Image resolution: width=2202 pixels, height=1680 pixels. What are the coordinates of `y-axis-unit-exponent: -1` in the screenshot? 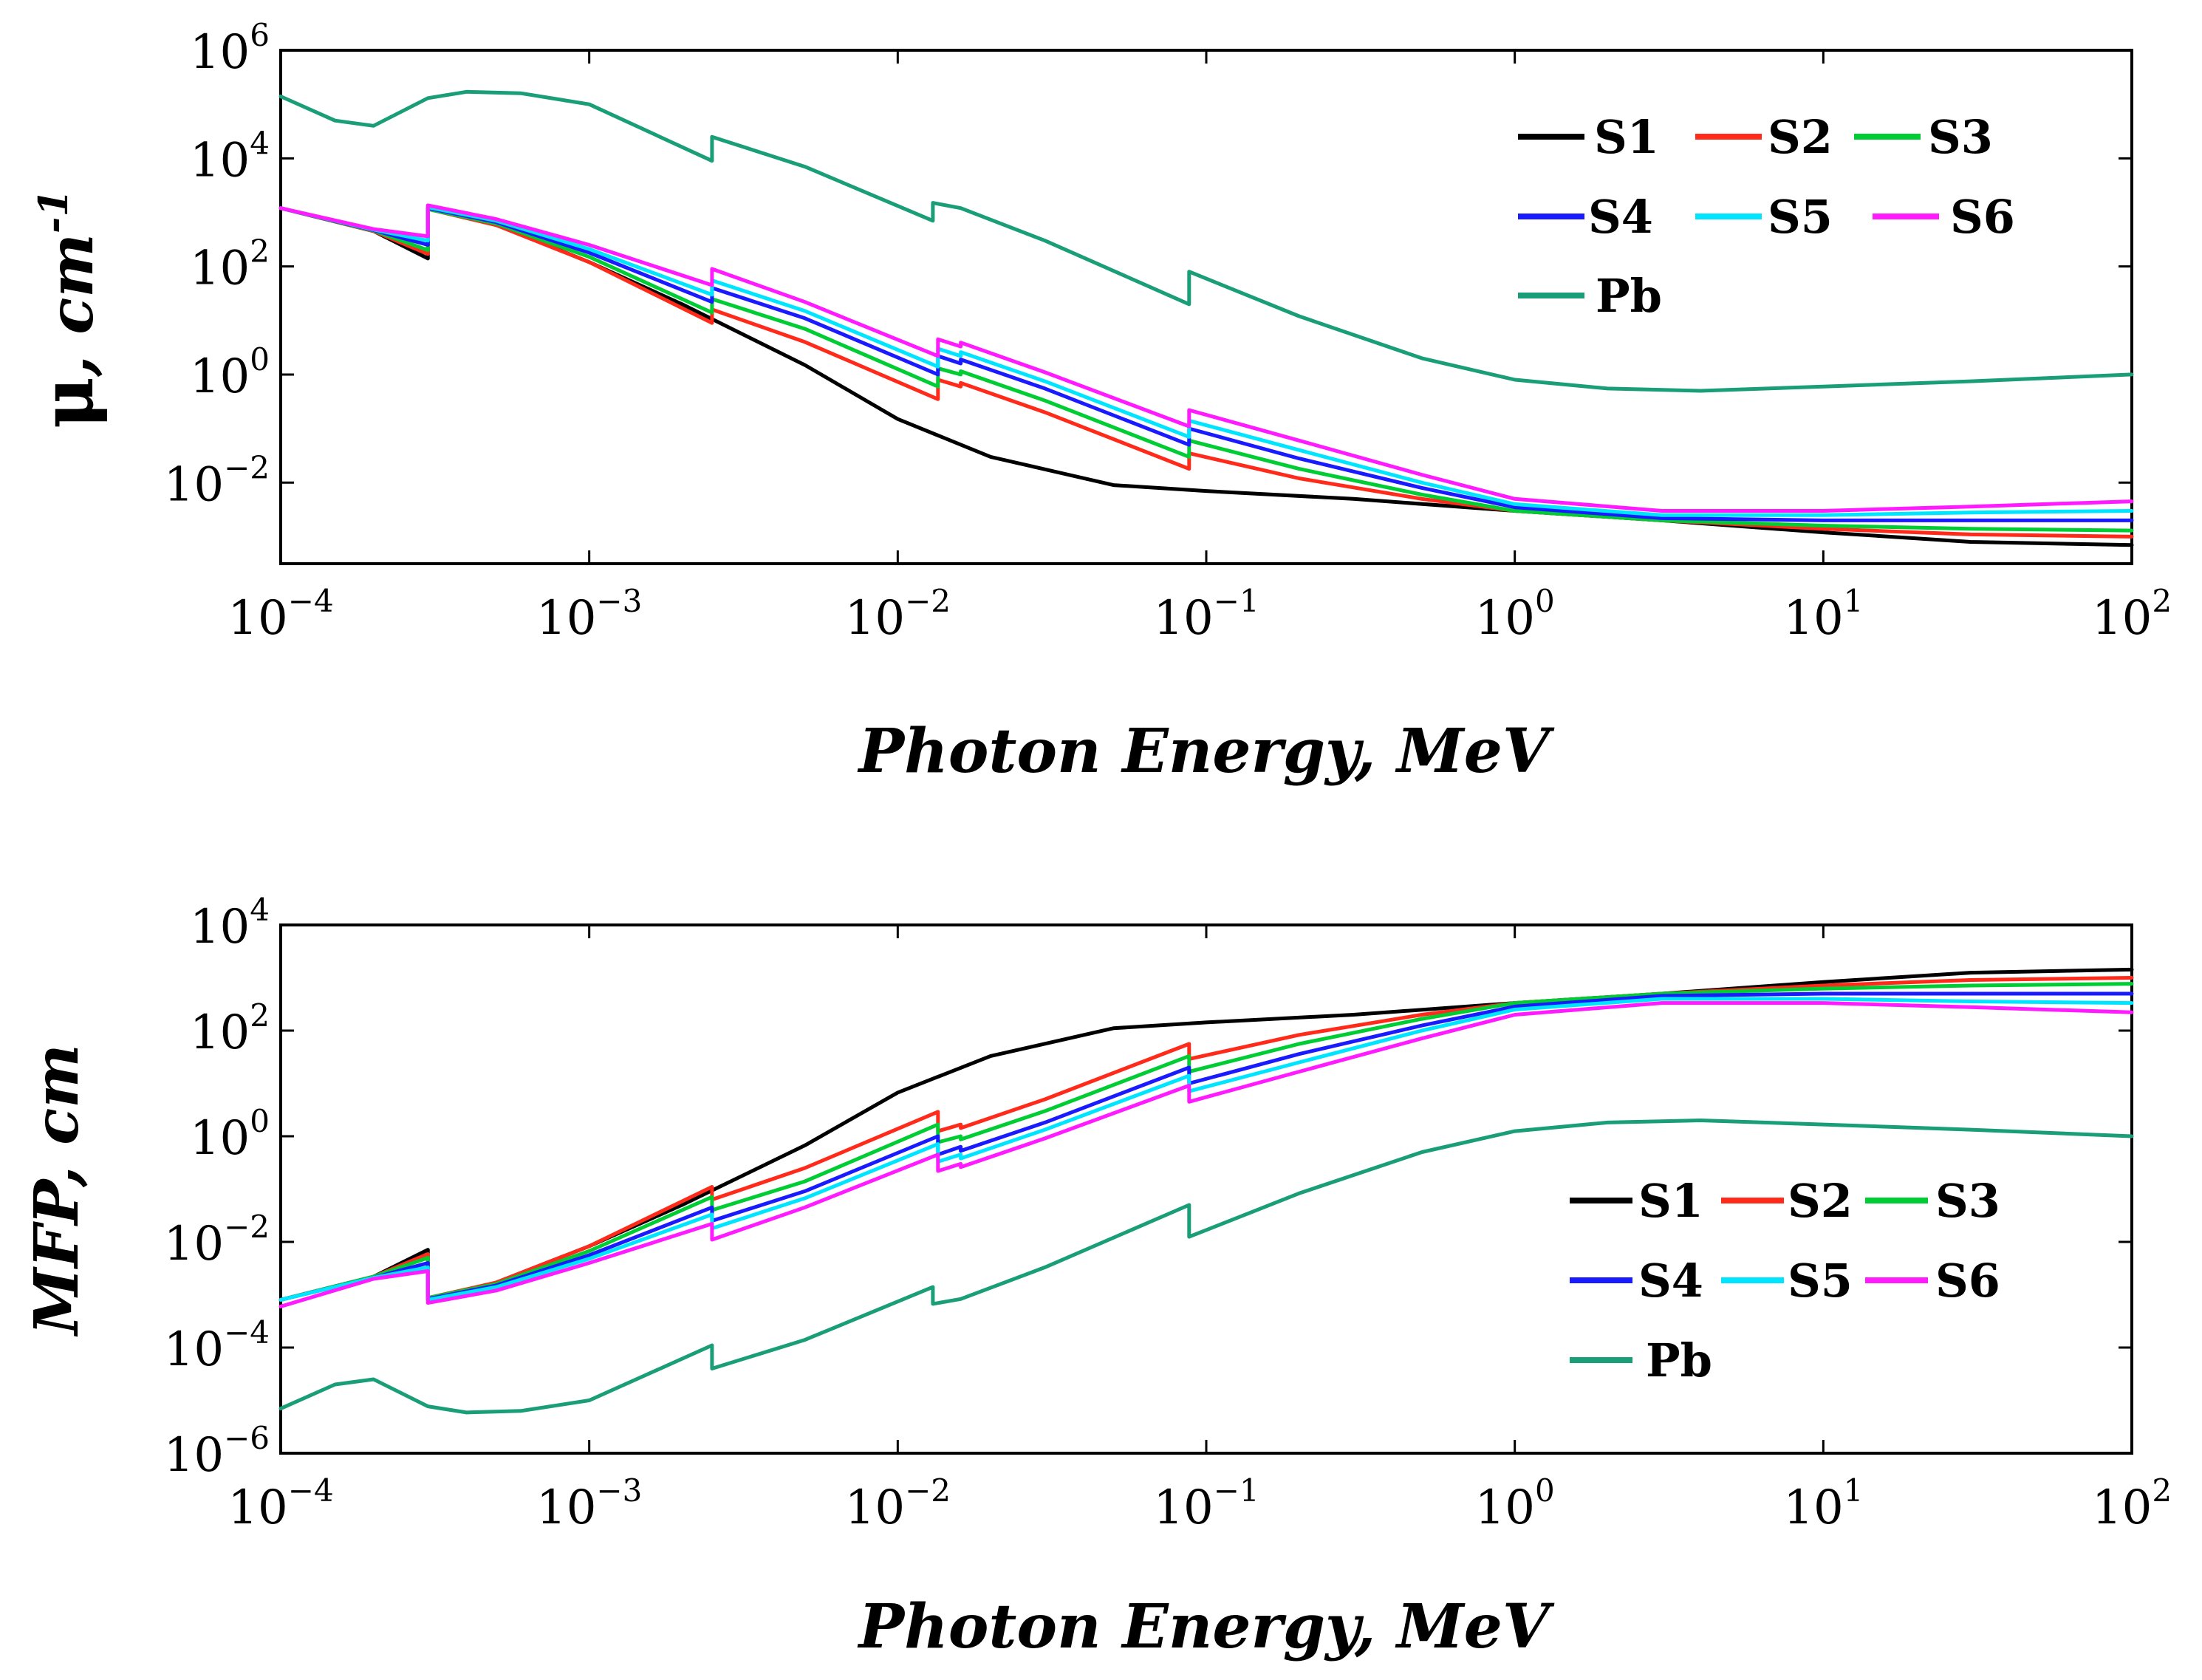 It's located at (53, 211).